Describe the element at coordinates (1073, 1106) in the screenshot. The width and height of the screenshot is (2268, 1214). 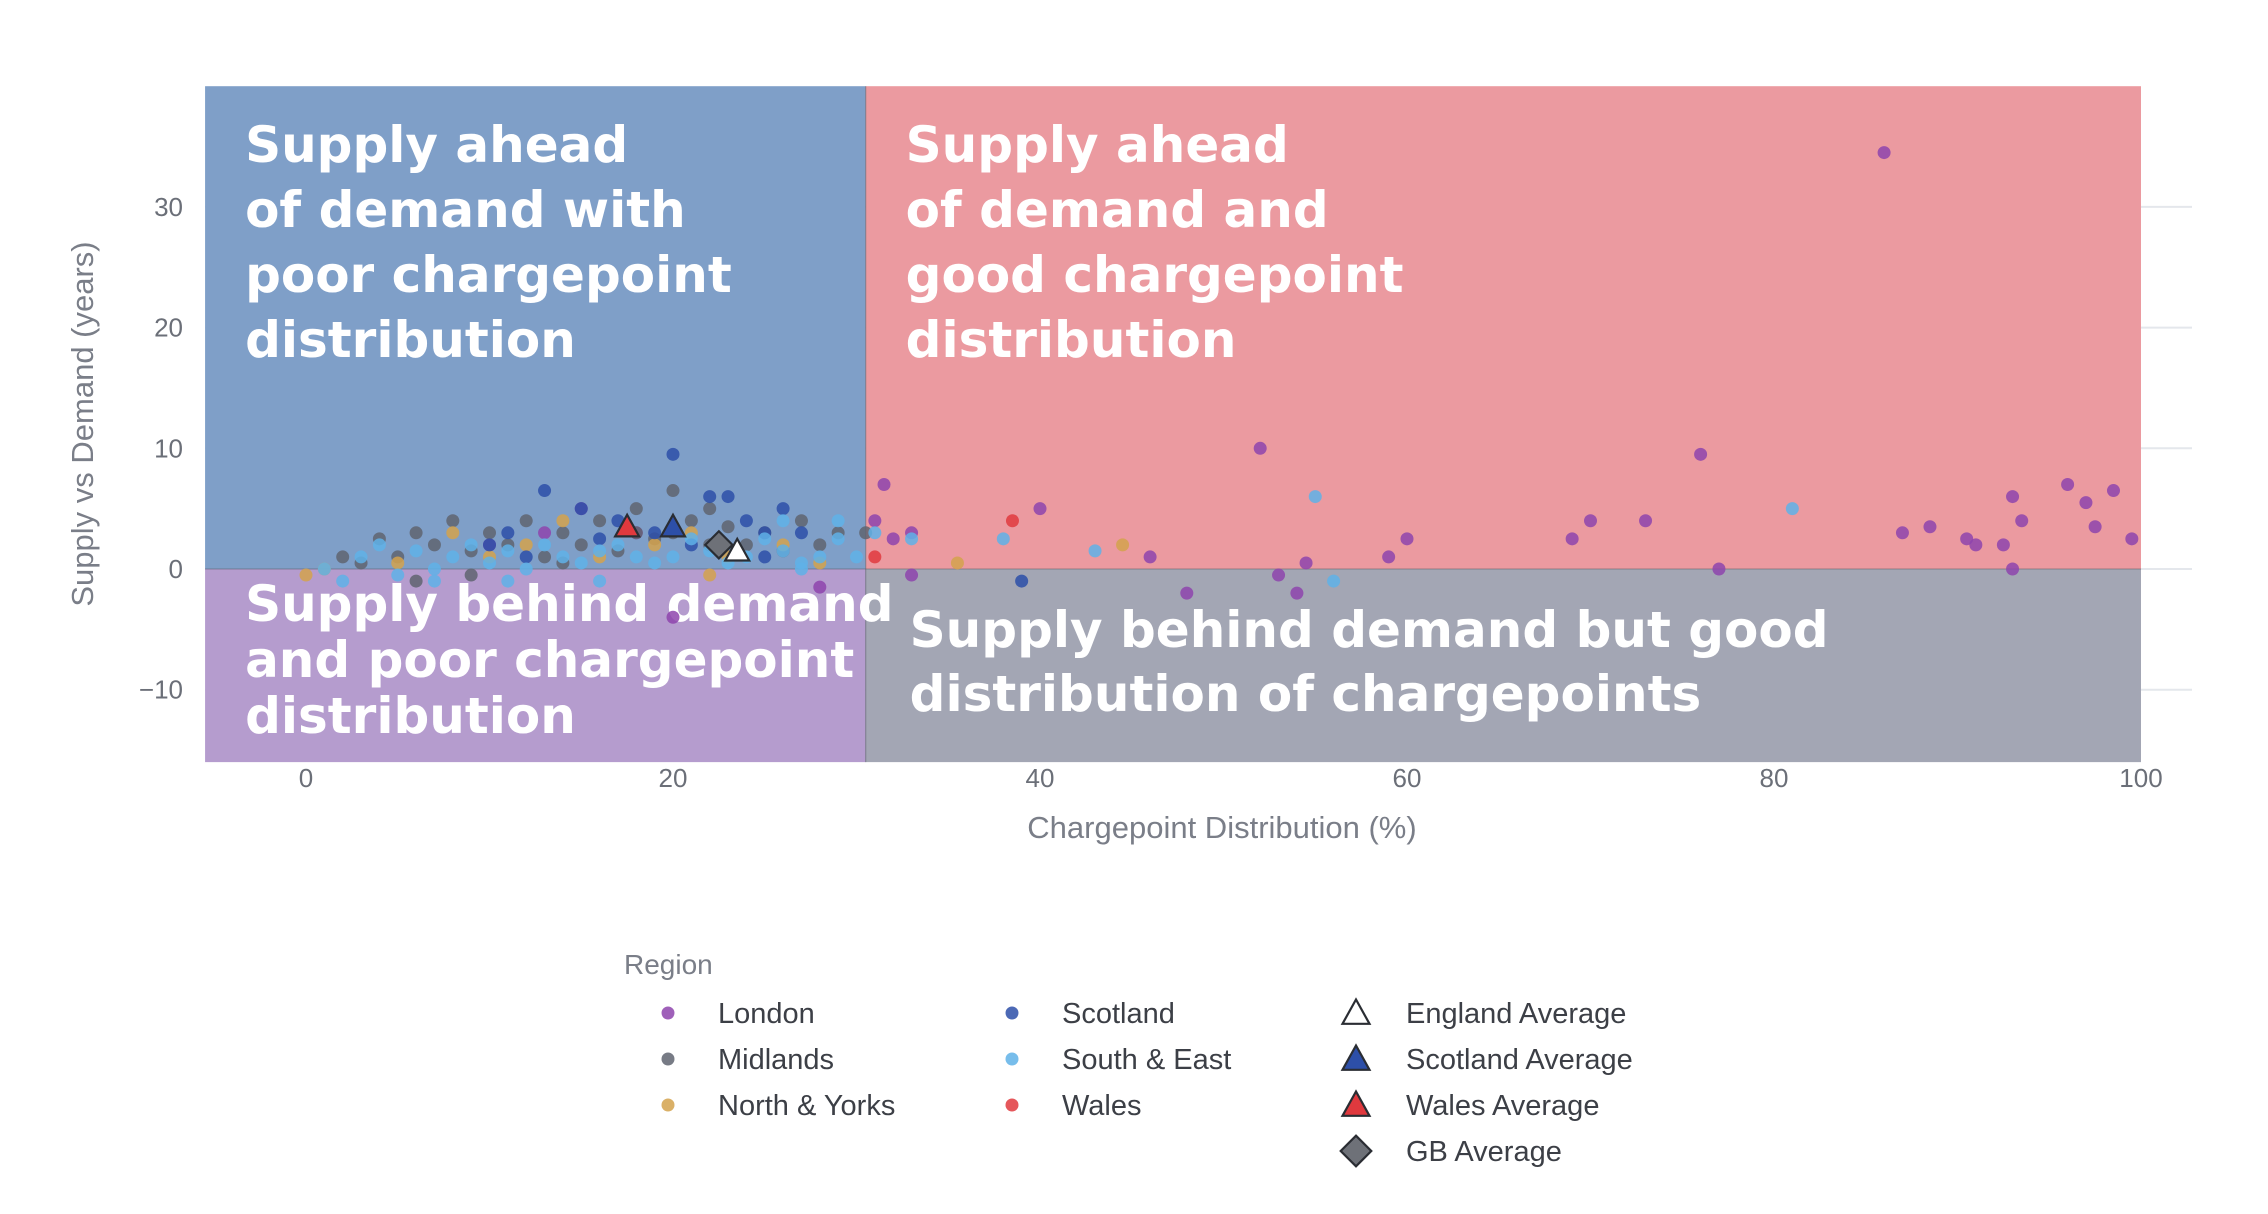
I see `legend-item-wales: Wales` at that location.